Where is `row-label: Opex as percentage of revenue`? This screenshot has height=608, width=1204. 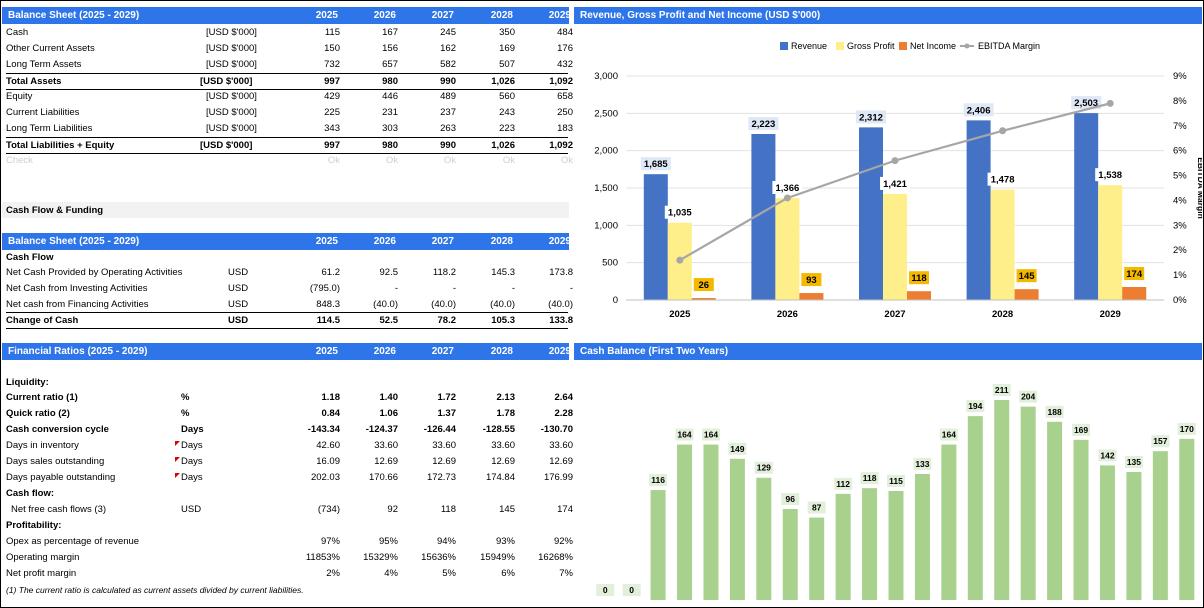
row-label: Opex as percentage of revenue is located at coordinates (73, 541).